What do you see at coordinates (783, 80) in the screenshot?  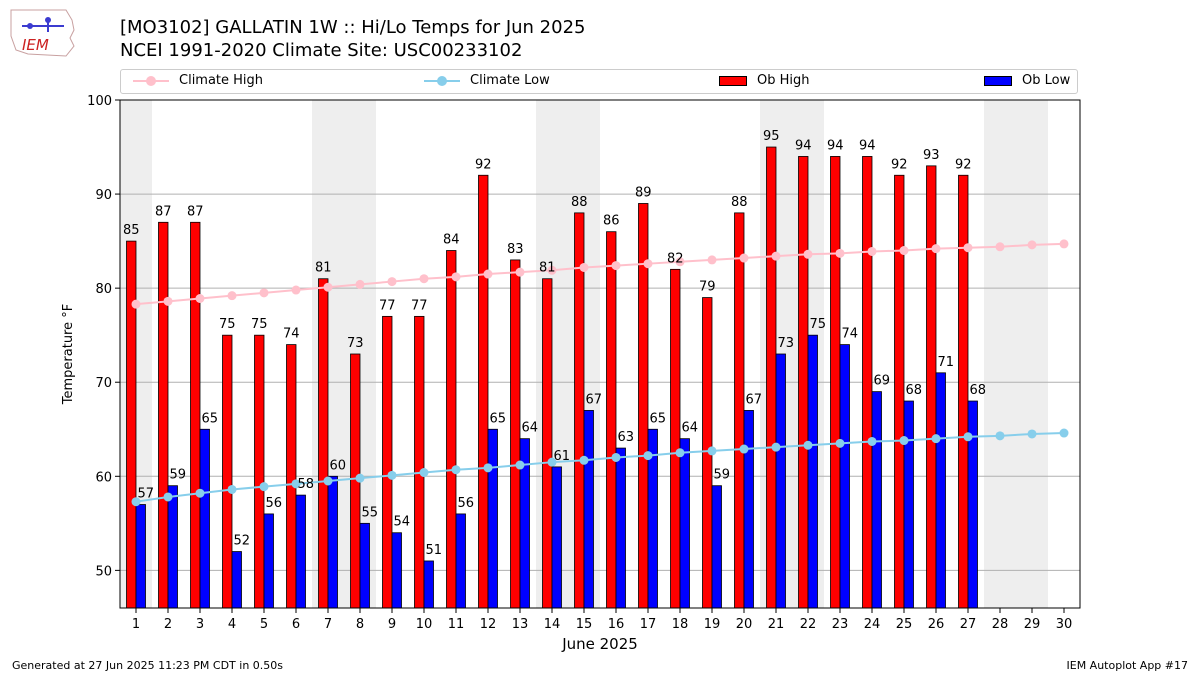 I see `legend-label: Ob High` at bounding box center [783, 80].